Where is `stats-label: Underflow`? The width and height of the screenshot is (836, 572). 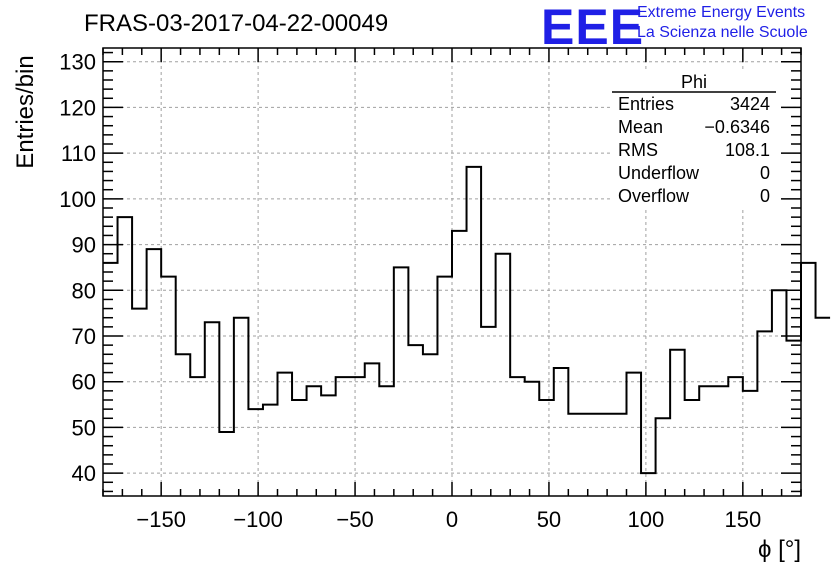
stats-label: Underflow is located at coordinates (659, 173).